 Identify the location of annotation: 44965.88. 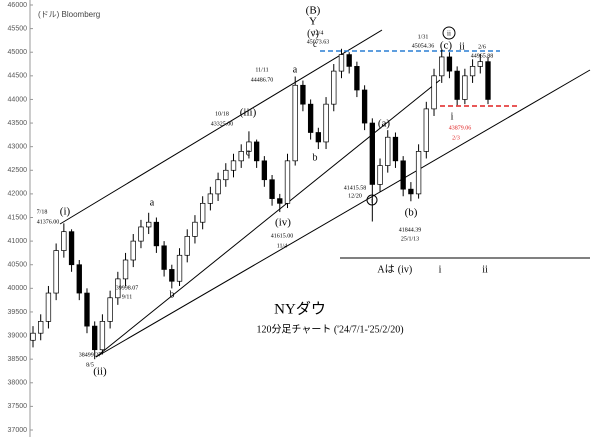
(482, 56).